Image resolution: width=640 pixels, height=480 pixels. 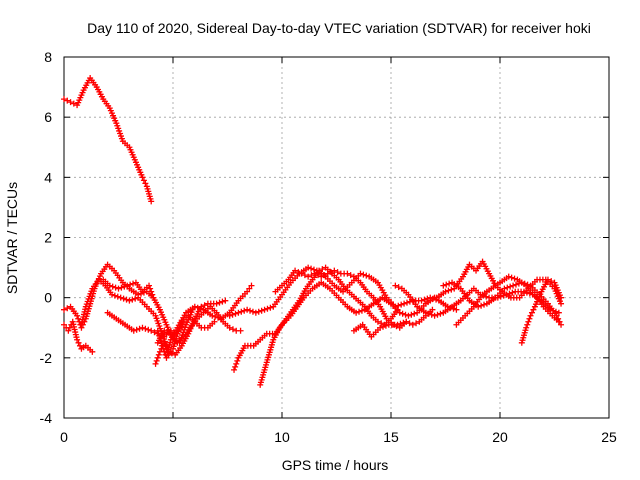 What do you see at coordinates (48, 238) in the screenshot?
I see `y-tick-label: 2` at bounding box center [48, 238].